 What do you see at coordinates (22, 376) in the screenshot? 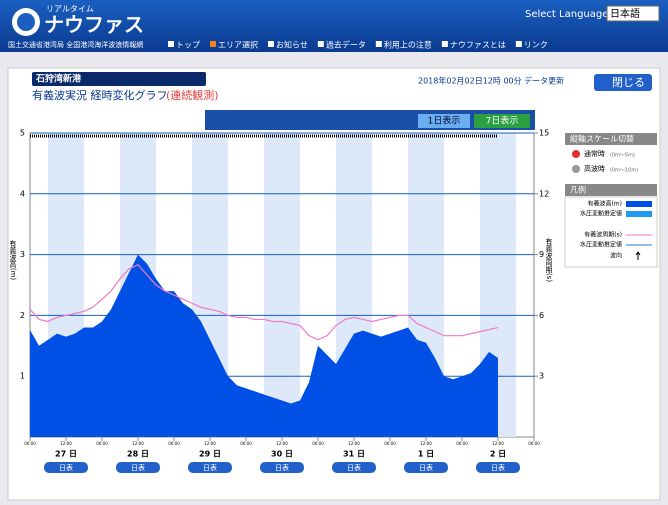
I see `y-tick-label: 1` at bounding box center [22, 376].